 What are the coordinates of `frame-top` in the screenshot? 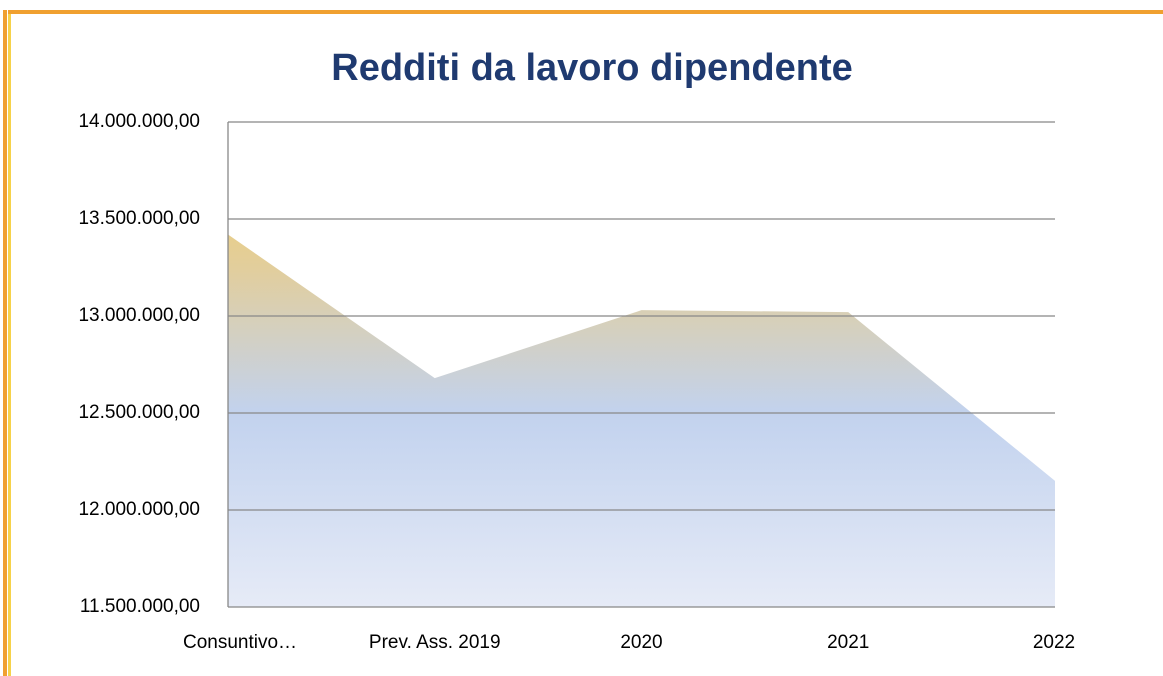 It's located at (585, 12).